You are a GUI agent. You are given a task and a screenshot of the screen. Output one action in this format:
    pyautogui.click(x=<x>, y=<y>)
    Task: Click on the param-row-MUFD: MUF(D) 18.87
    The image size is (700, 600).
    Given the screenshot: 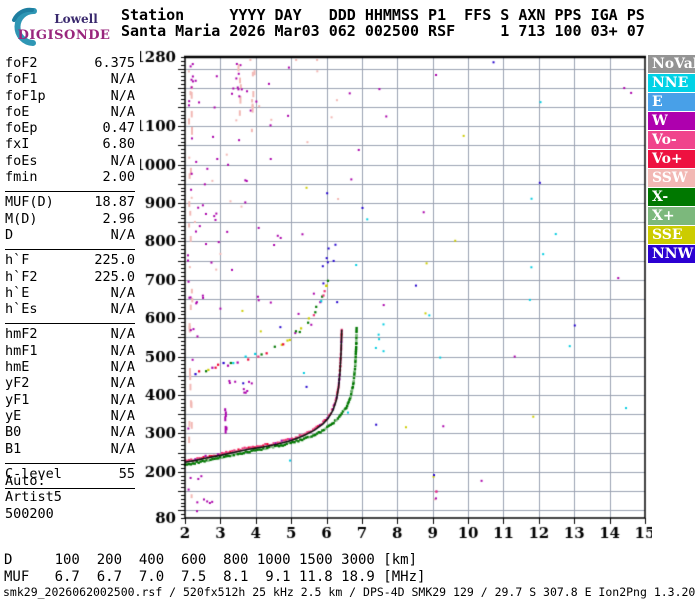 What is the action you would take?
    pyautogui.click(x=70, y=202)
    